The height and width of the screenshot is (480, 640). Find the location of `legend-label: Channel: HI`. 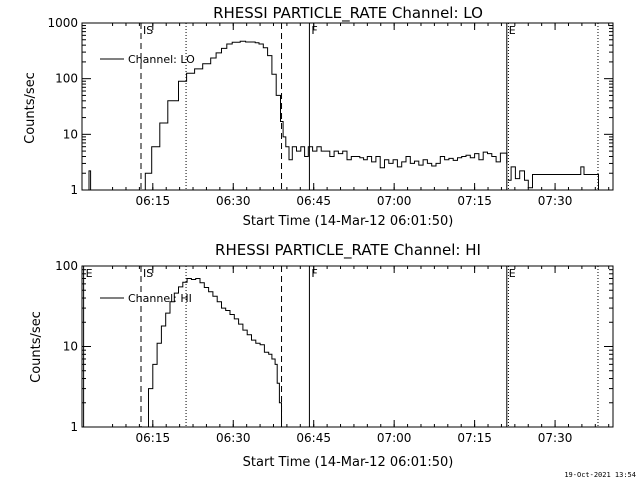

legend-label: Channel: HI is located at coordinates (160, 298).